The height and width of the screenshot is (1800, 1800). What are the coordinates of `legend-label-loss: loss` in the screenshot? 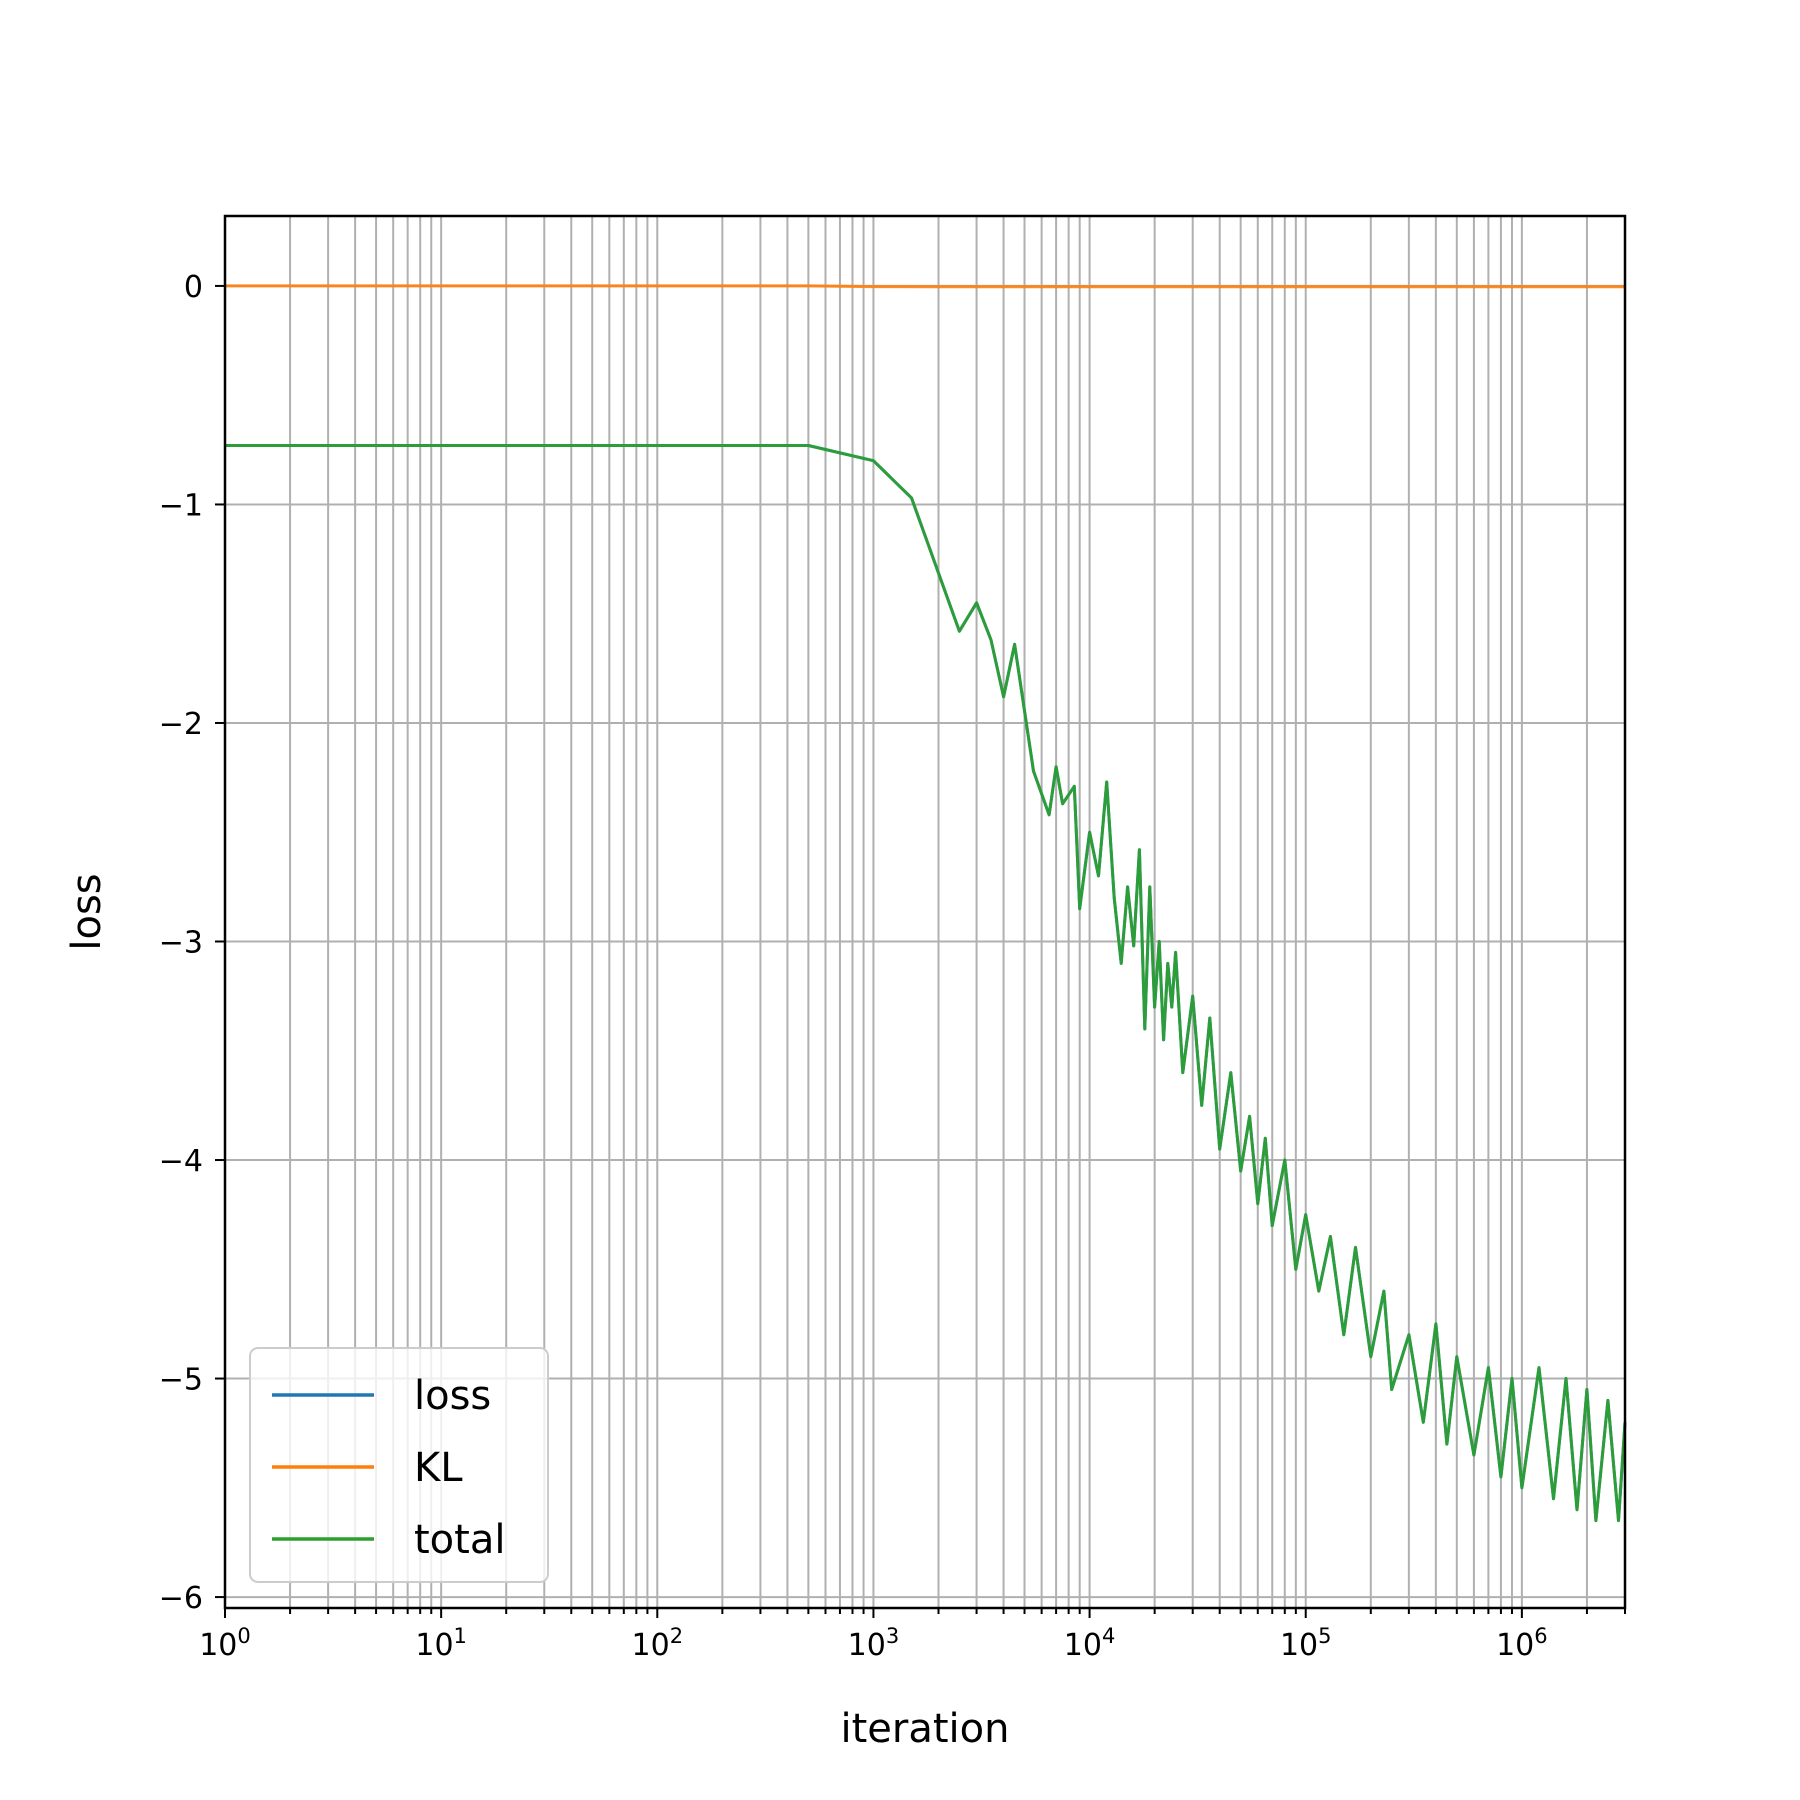 It's located at (452, 1396).